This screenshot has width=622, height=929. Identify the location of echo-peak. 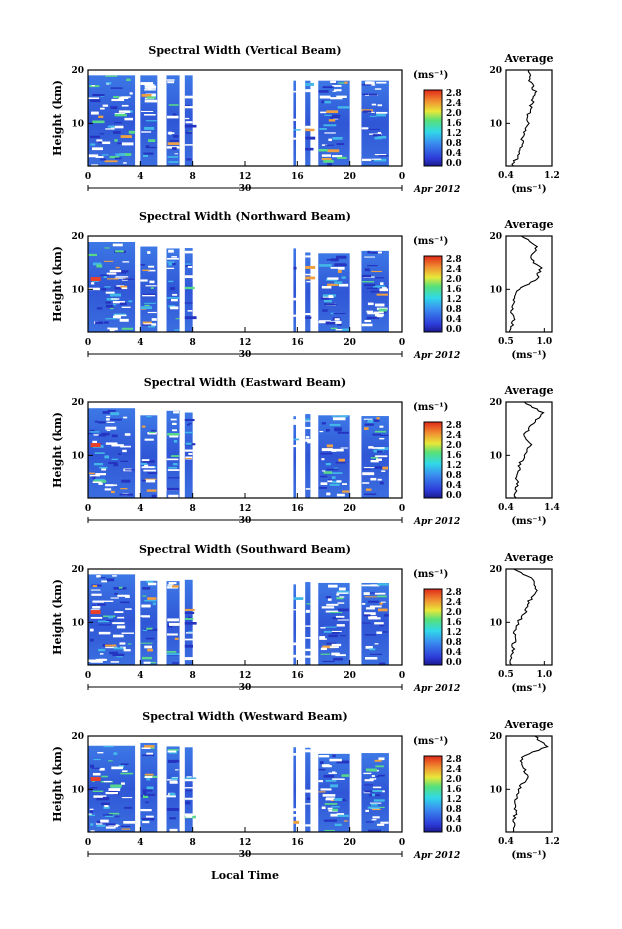
(95, 279).